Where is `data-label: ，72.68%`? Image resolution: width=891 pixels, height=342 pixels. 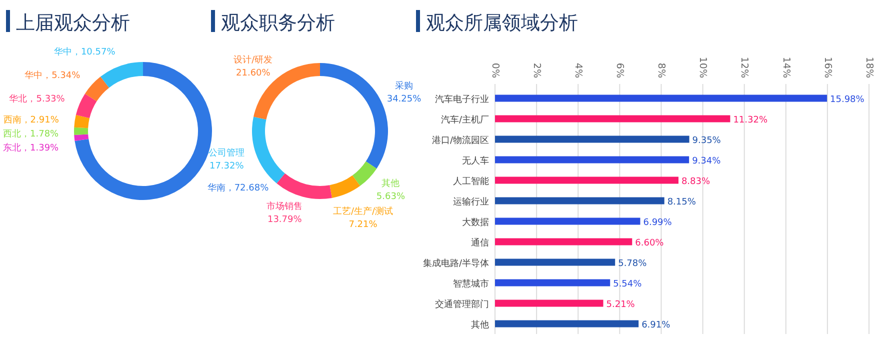
data-label: ，72.68% is located at coordinates (247, 189).